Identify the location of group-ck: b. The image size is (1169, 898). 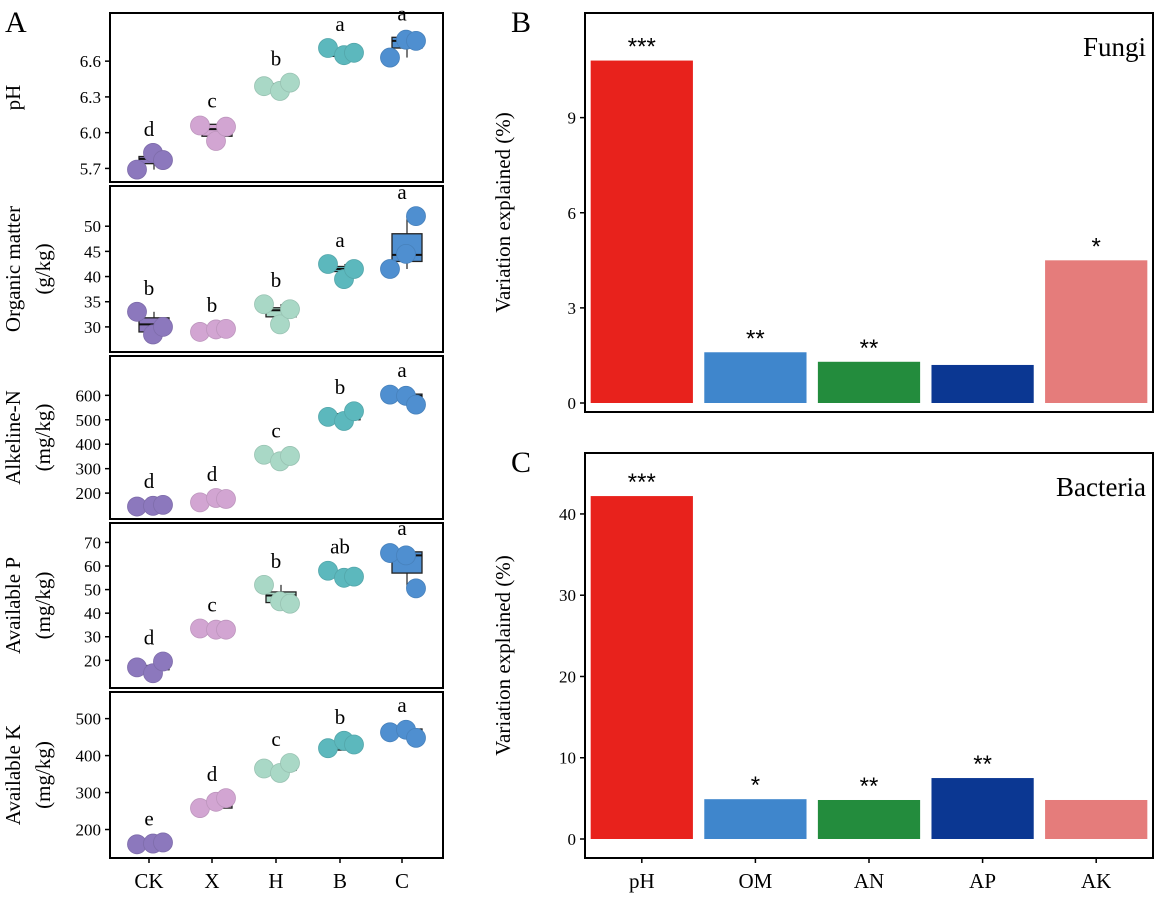
(150, 310).